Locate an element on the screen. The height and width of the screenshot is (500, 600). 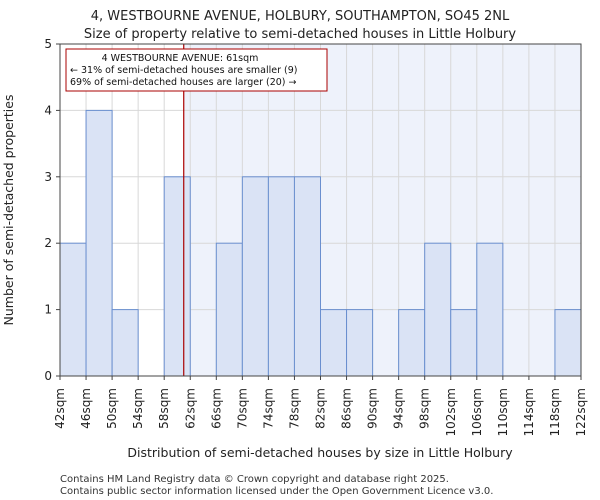
x-tick-label: 62sqm is located at coordinates (190, 408).